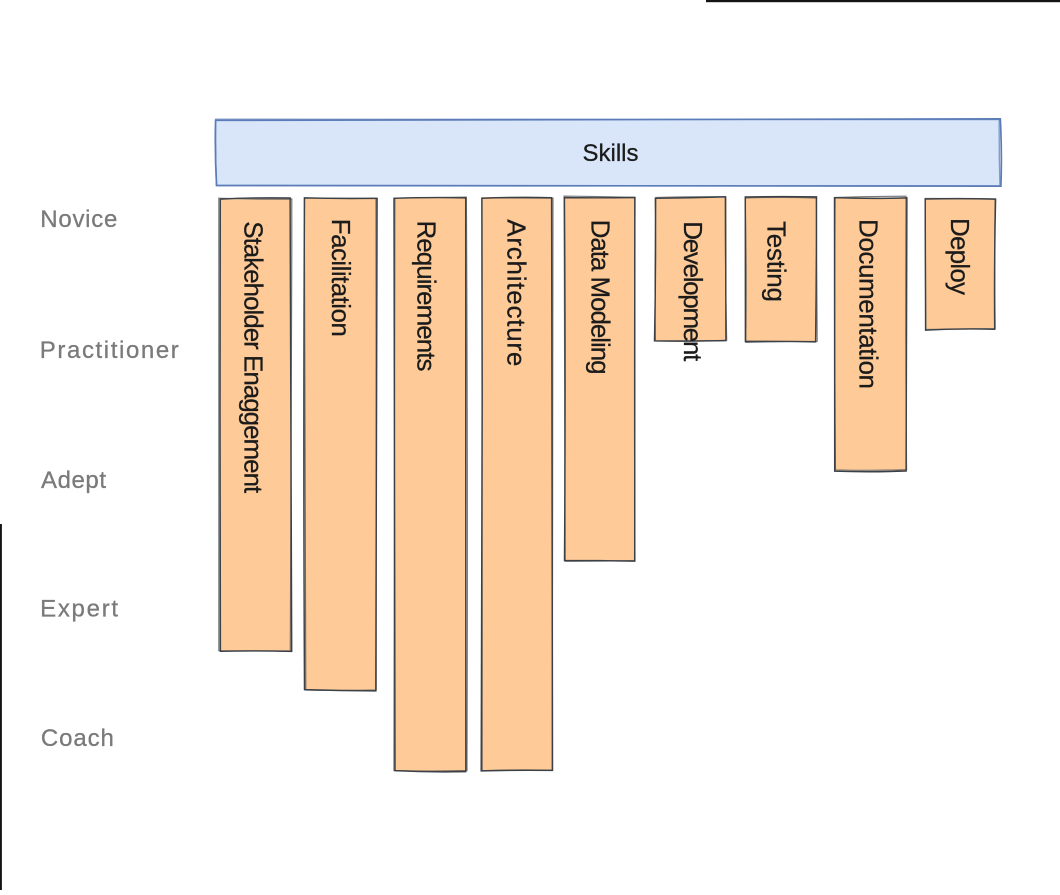  What do you see at coordinates (869, 304) in the screenshot?
I see `svg-text: Documentation` at bounding box center [869, 304].